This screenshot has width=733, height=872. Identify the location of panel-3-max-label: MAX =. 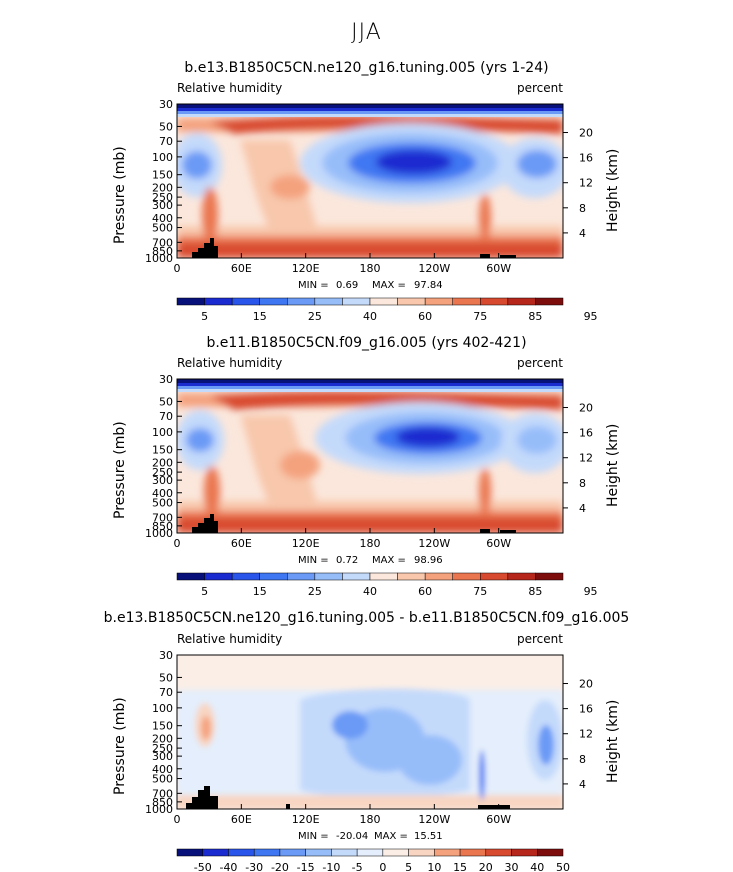
(391, 836).